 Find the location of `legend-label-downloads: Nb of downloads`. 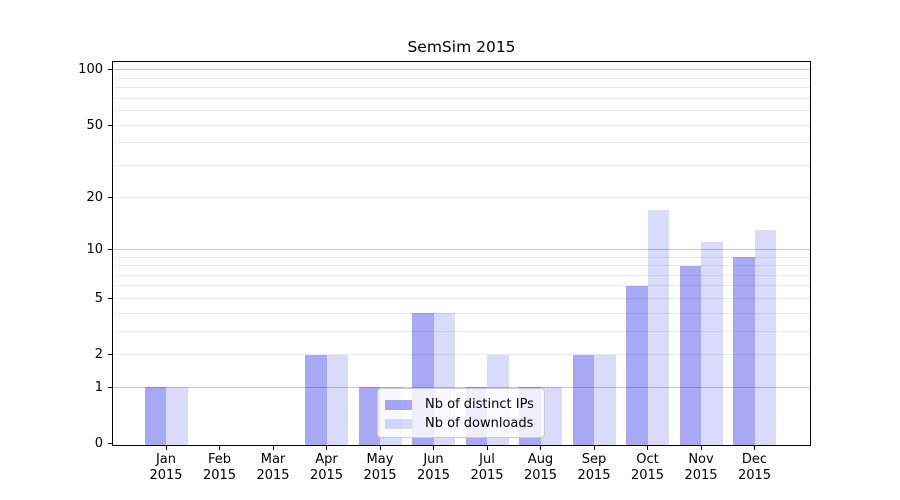

legend-label-downloads: Nb of downloads is located at coordinates (479, 423).